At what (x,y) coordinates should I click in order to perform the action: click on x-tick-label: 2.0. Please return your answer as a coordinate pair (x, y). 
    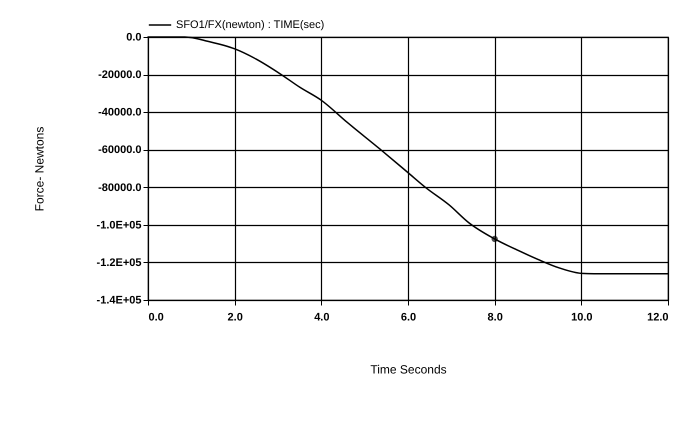
    Looking at the image, I should click on (235, 318).